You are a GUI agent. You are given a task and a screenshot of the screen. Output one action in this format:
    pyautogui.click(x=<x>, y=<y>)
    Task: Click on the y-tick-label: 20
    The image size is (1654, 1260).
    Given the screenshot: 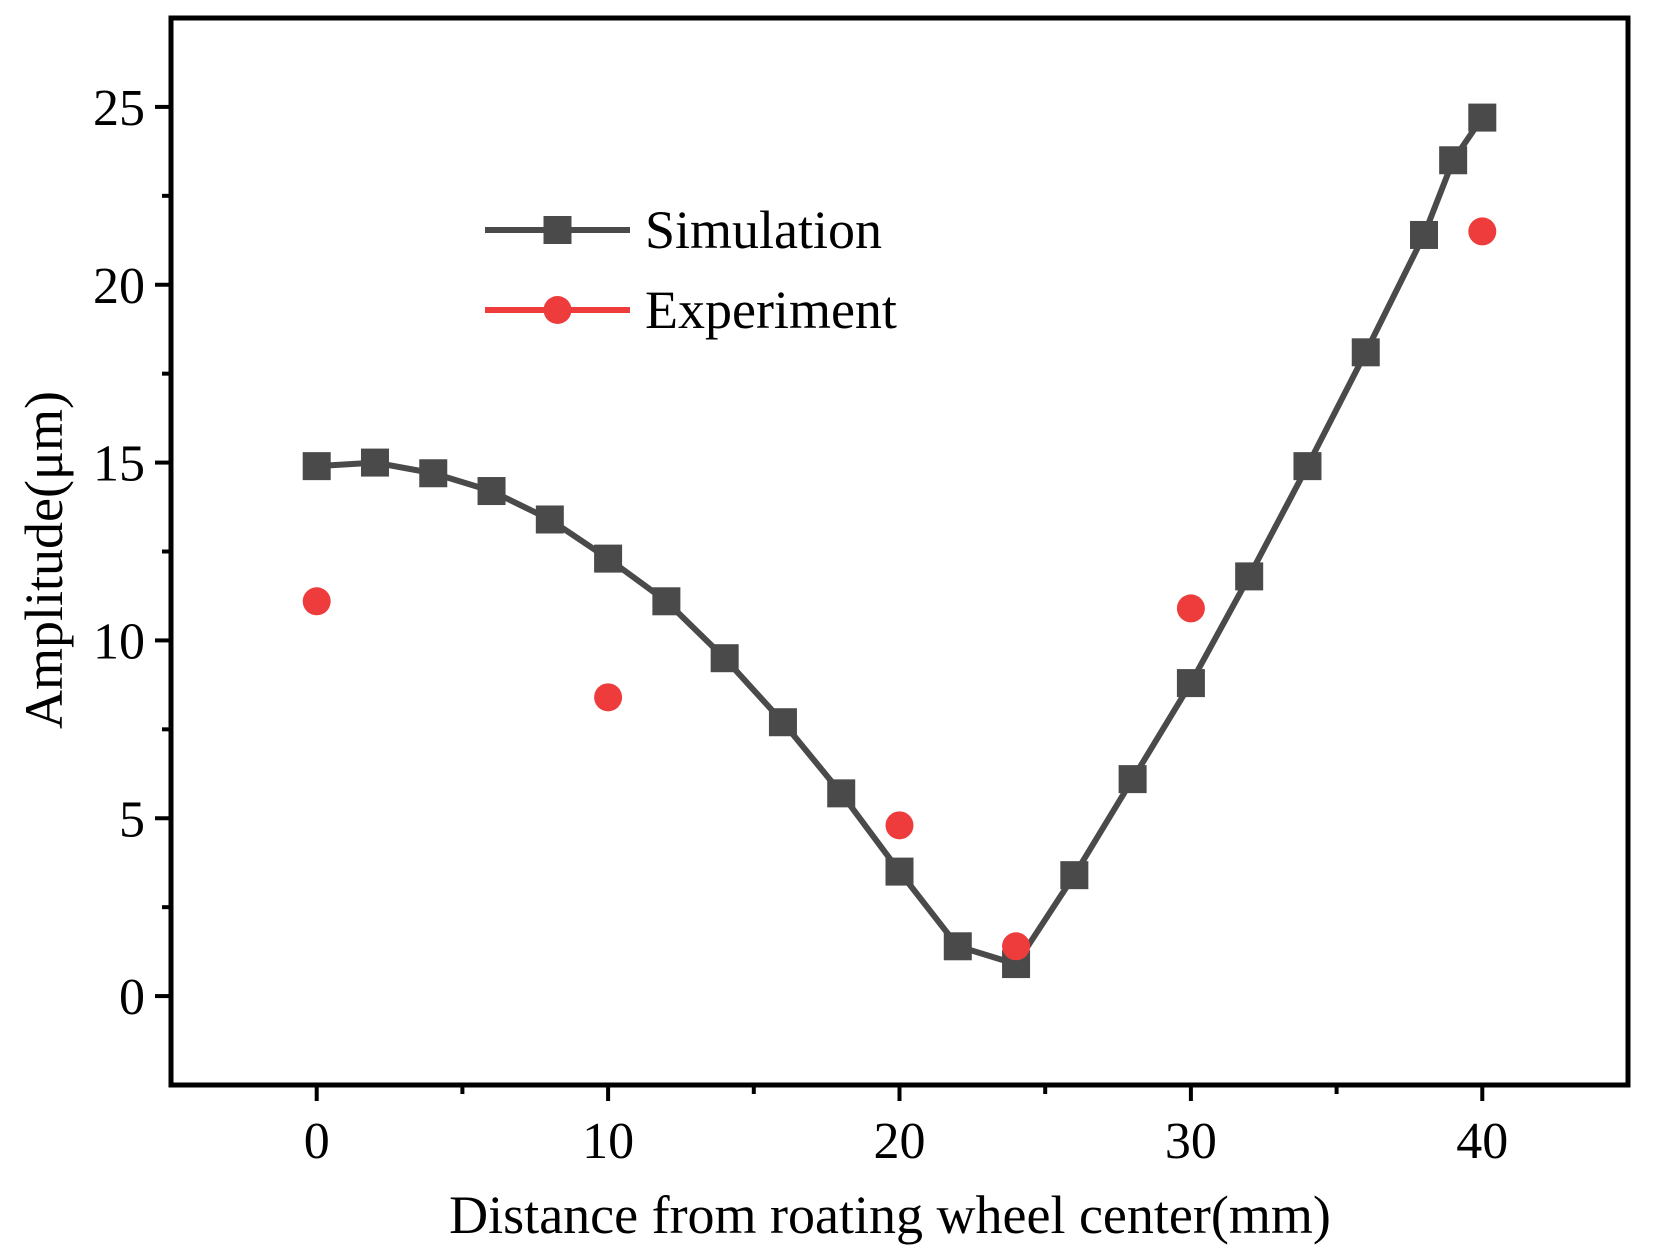 What is the action you would take?
    pyautogui.click(x=119, y=286)
    